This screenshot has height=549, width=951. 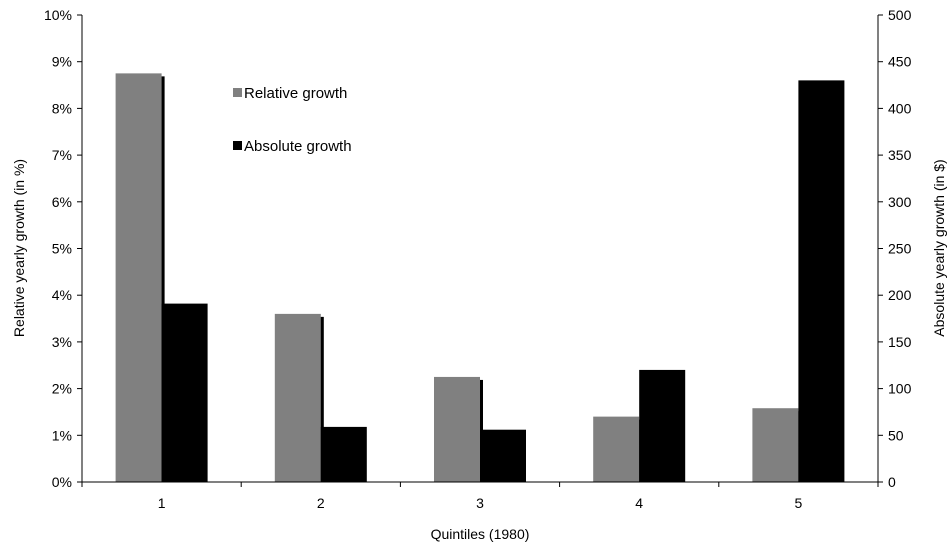 What do you see at coordinates (237, 92) in the screenshot?
I see `legend-swatch-relative-growth` at bounding box center [237, 92].